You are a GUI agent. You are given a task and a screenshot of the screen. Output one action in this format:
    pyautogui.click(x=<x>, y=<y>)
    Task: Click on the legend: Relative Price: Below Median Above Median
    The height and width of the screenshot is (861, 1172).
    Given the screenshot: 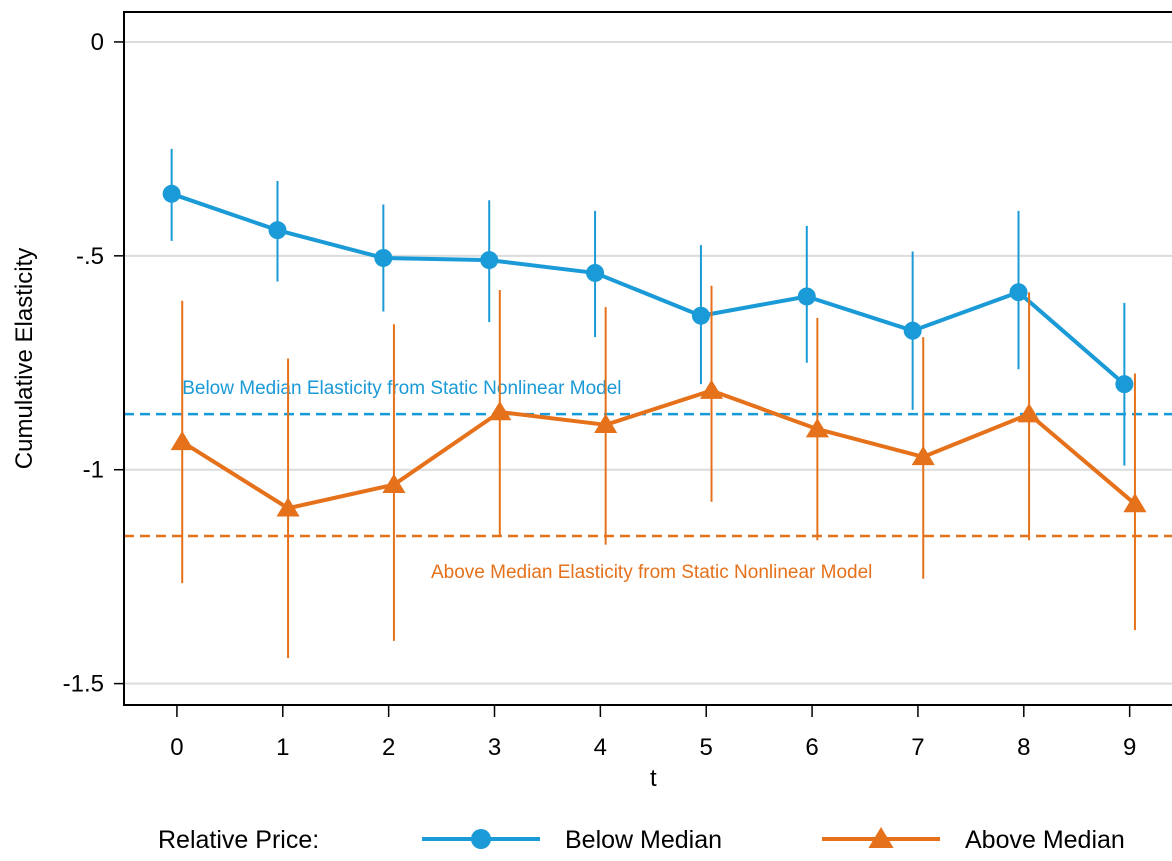 What is the action you would take?
    pyautogui.click(x=641, y=840)
    